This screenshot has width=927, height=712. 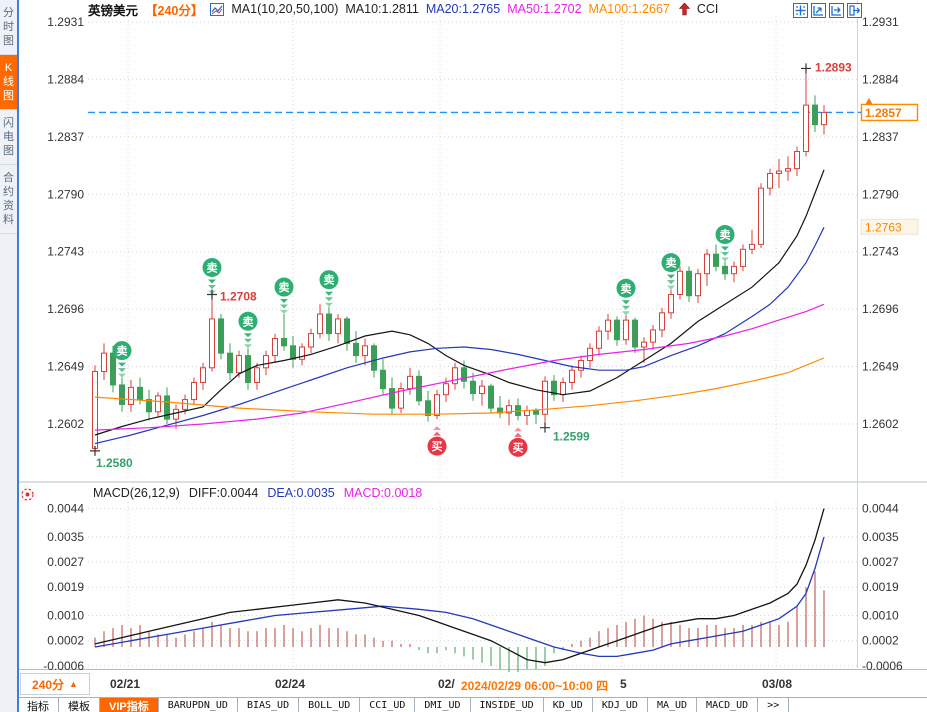 I want to click on high-price-label: 1.2893, so click(x=833, y=67).